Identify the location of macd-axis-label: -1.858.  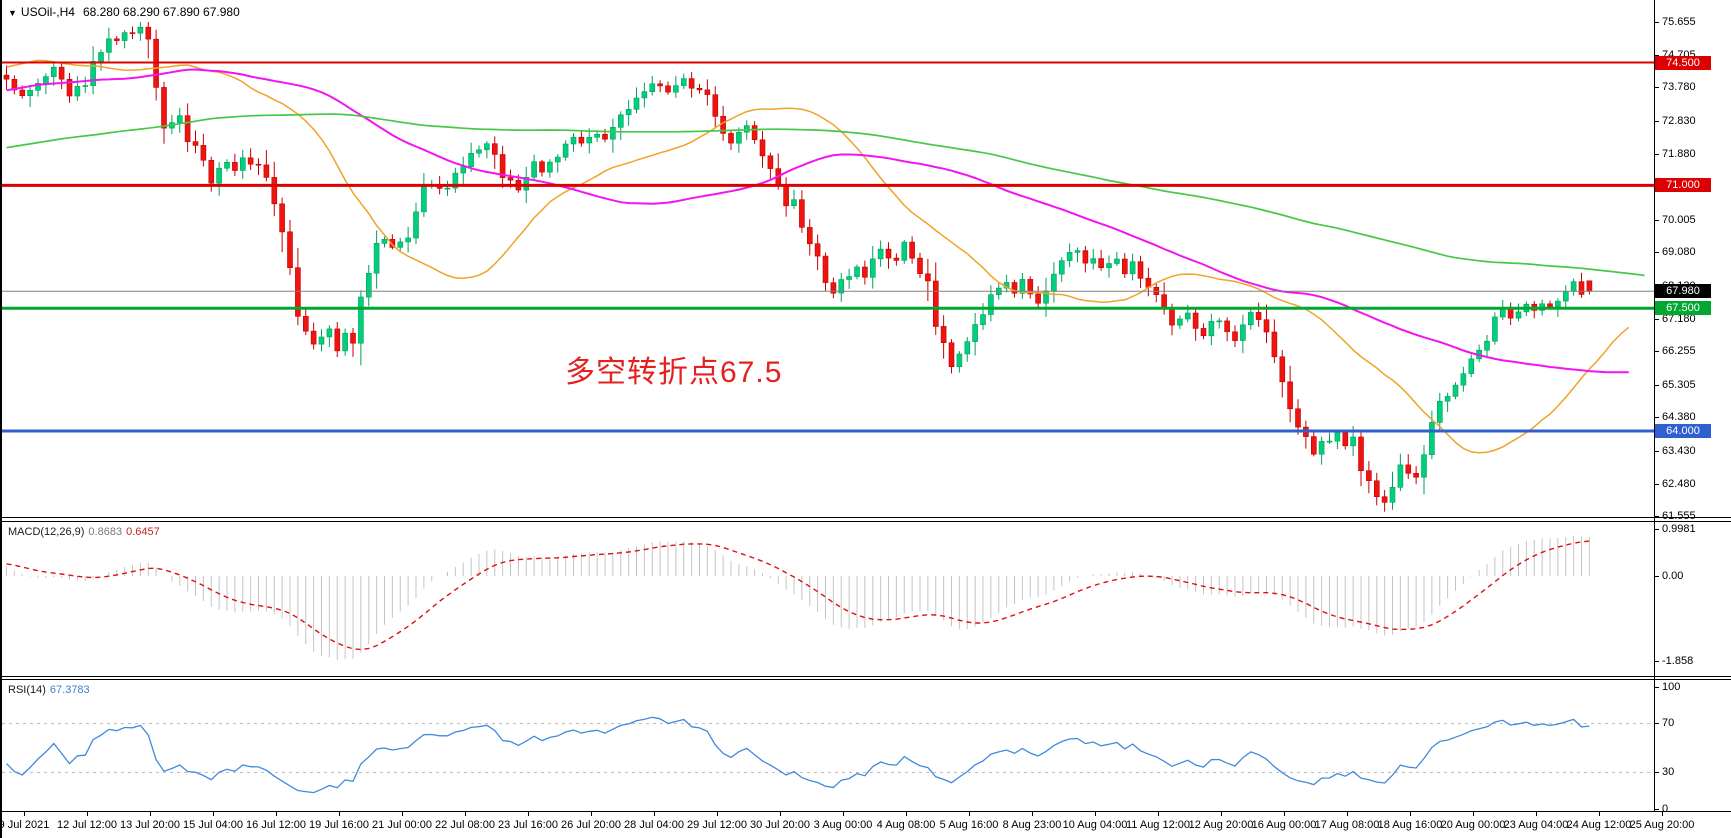
(1678, 661).